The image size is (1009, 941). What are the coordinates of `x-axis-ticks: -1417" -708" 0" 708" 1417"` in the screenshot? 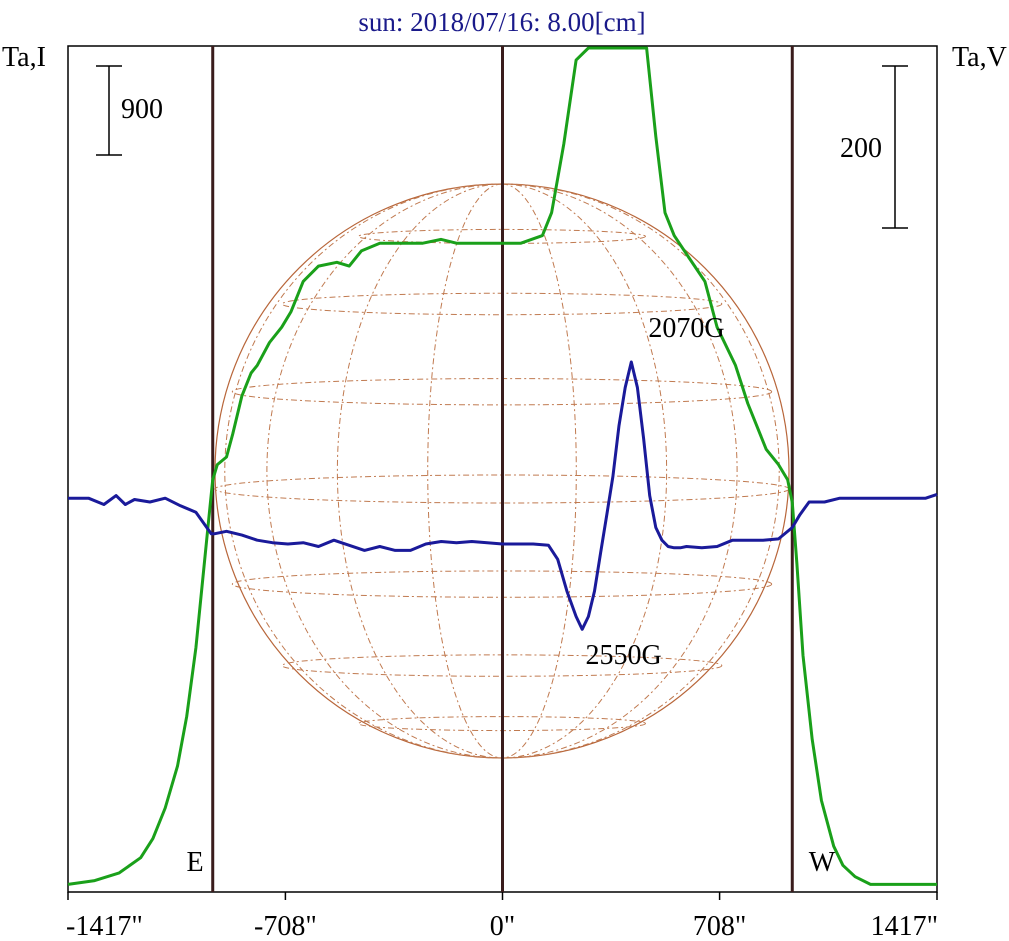 It's located at (502, 916).